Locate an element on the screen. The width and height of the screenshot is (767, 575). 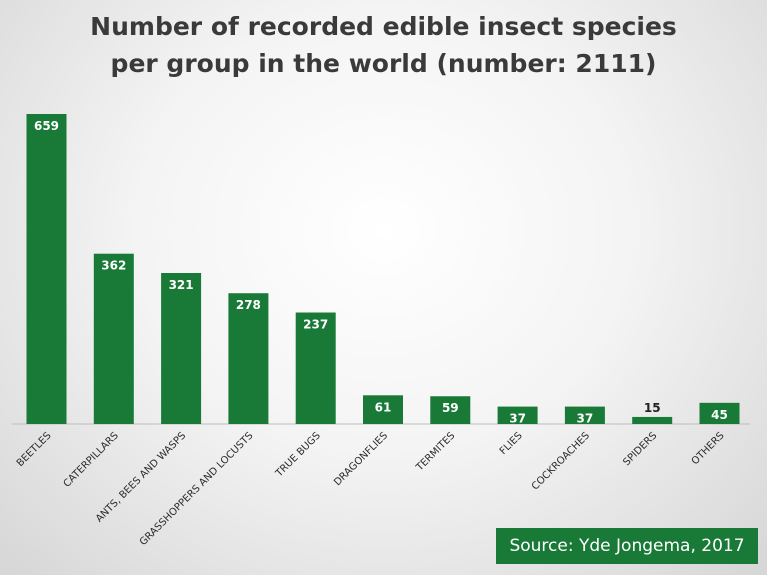
category-label-dragonflies: DRAGONFLIES is located at coordinates (361, 459).